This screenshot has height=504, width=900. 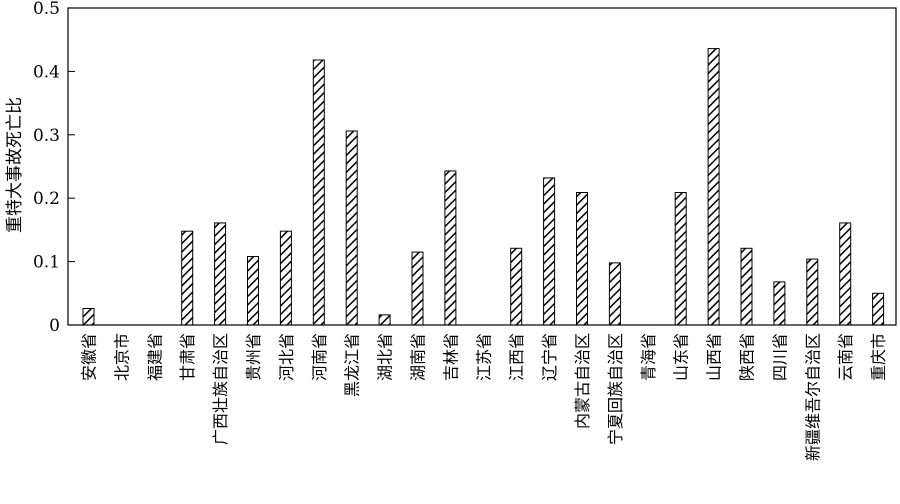 What do you see at coordinates (450, 357) in the screenshot?
I see `x-tick-label: 吉林省` at bounding box center [450, 357].